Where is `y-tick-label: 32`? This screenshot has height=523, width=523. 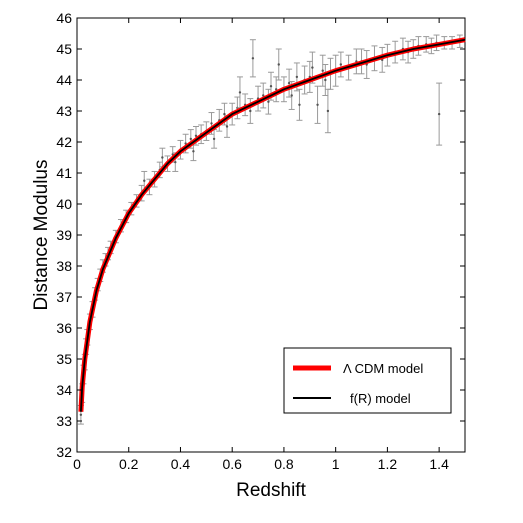 y-tick-label: 32 is located at coordinates (64, 452).